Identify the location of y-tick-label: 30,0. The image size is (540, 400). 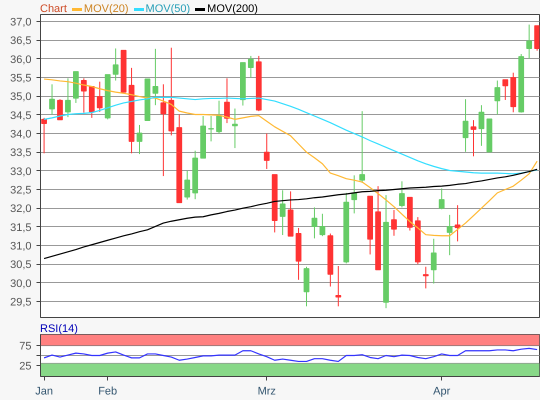
(21, 284).